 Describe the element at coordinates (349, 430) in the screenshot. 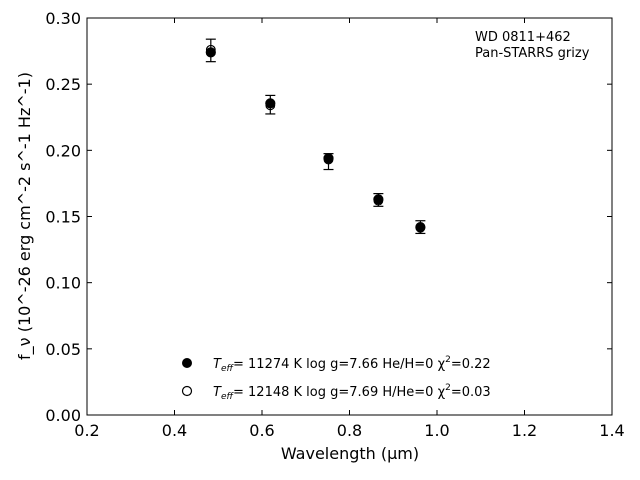

I see `x-tick-label: 0.8` at that location.